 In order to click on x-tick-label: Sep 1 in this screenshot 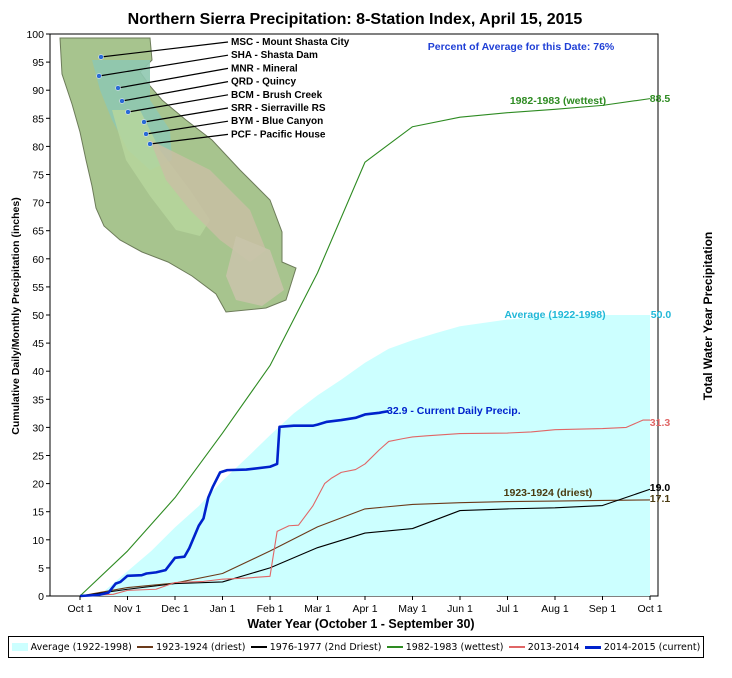, I will do `click(603, 609)`.